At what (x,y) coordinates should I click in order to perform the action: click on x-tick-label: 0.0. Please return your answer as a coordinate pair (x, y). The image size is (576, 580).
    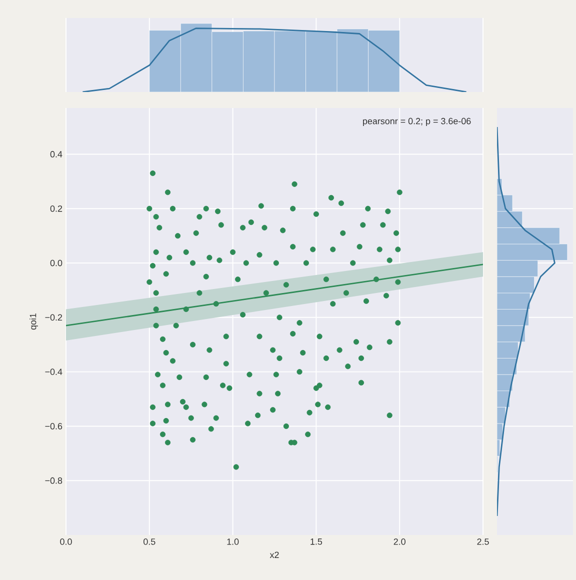
    Looking at the image, I should click on (66, 541).